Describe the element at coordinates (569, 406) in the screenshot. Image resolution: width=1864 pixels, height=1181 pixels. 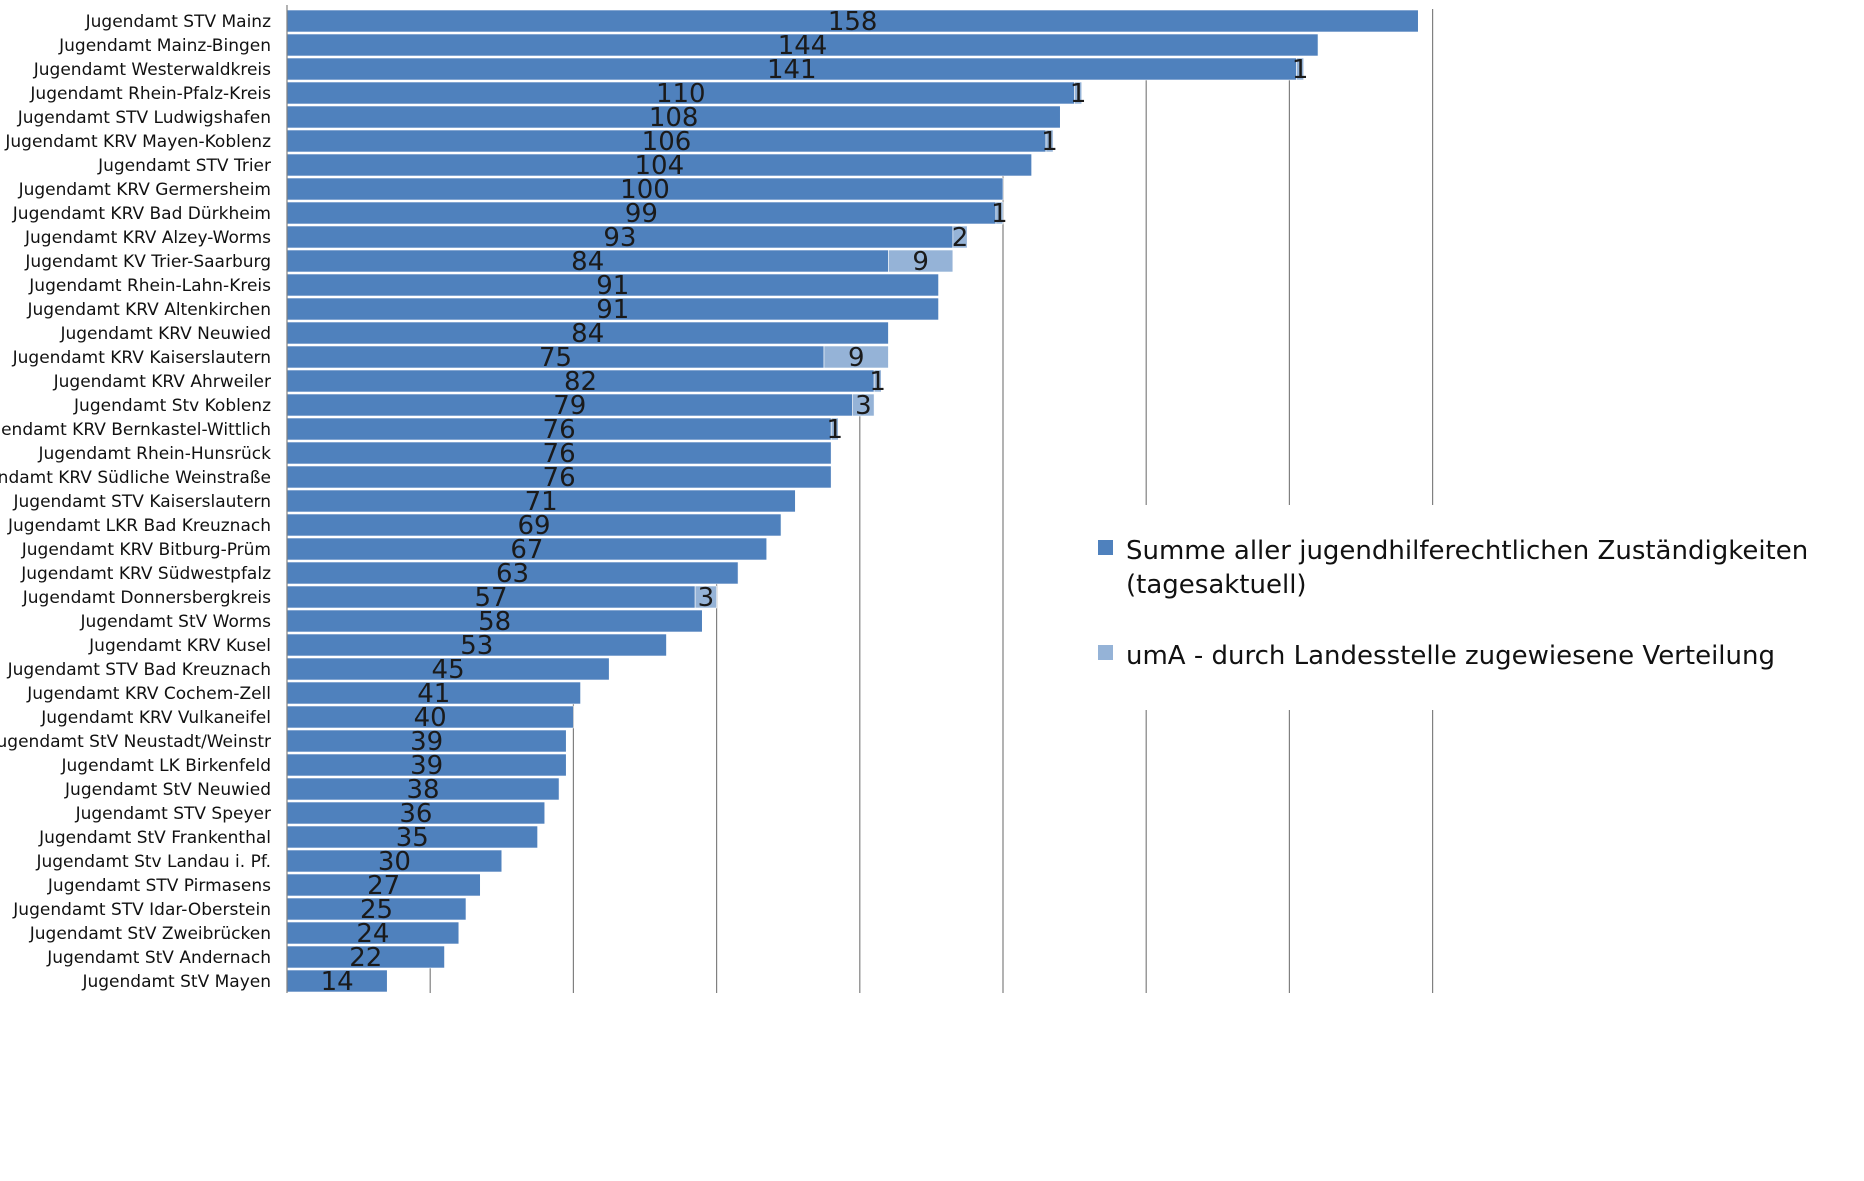
I see `data-label-summe: 79` at that location.